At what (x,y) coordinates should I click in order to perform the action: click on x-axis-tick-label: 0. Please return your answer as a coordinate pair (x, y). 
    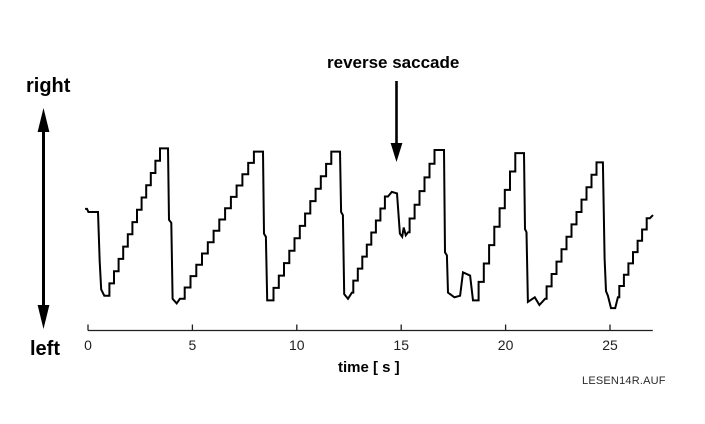
    Looking at the image, I should click on (88, 345).